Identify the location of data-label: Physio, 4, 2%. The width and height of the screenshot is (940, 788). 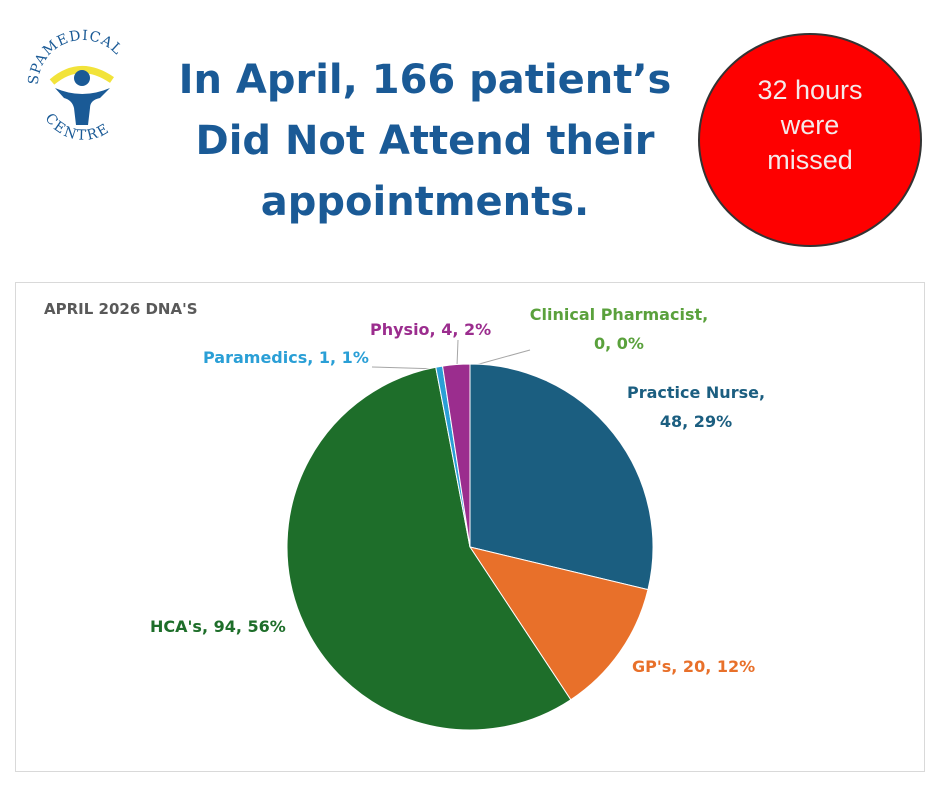
(431, 329).